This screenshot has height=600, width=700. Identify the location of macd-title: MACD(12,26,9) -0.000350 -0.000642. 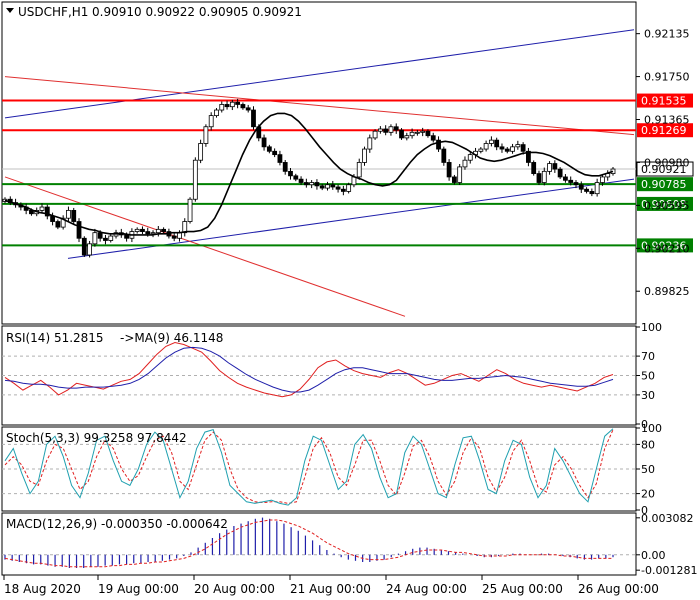
(117, 524).